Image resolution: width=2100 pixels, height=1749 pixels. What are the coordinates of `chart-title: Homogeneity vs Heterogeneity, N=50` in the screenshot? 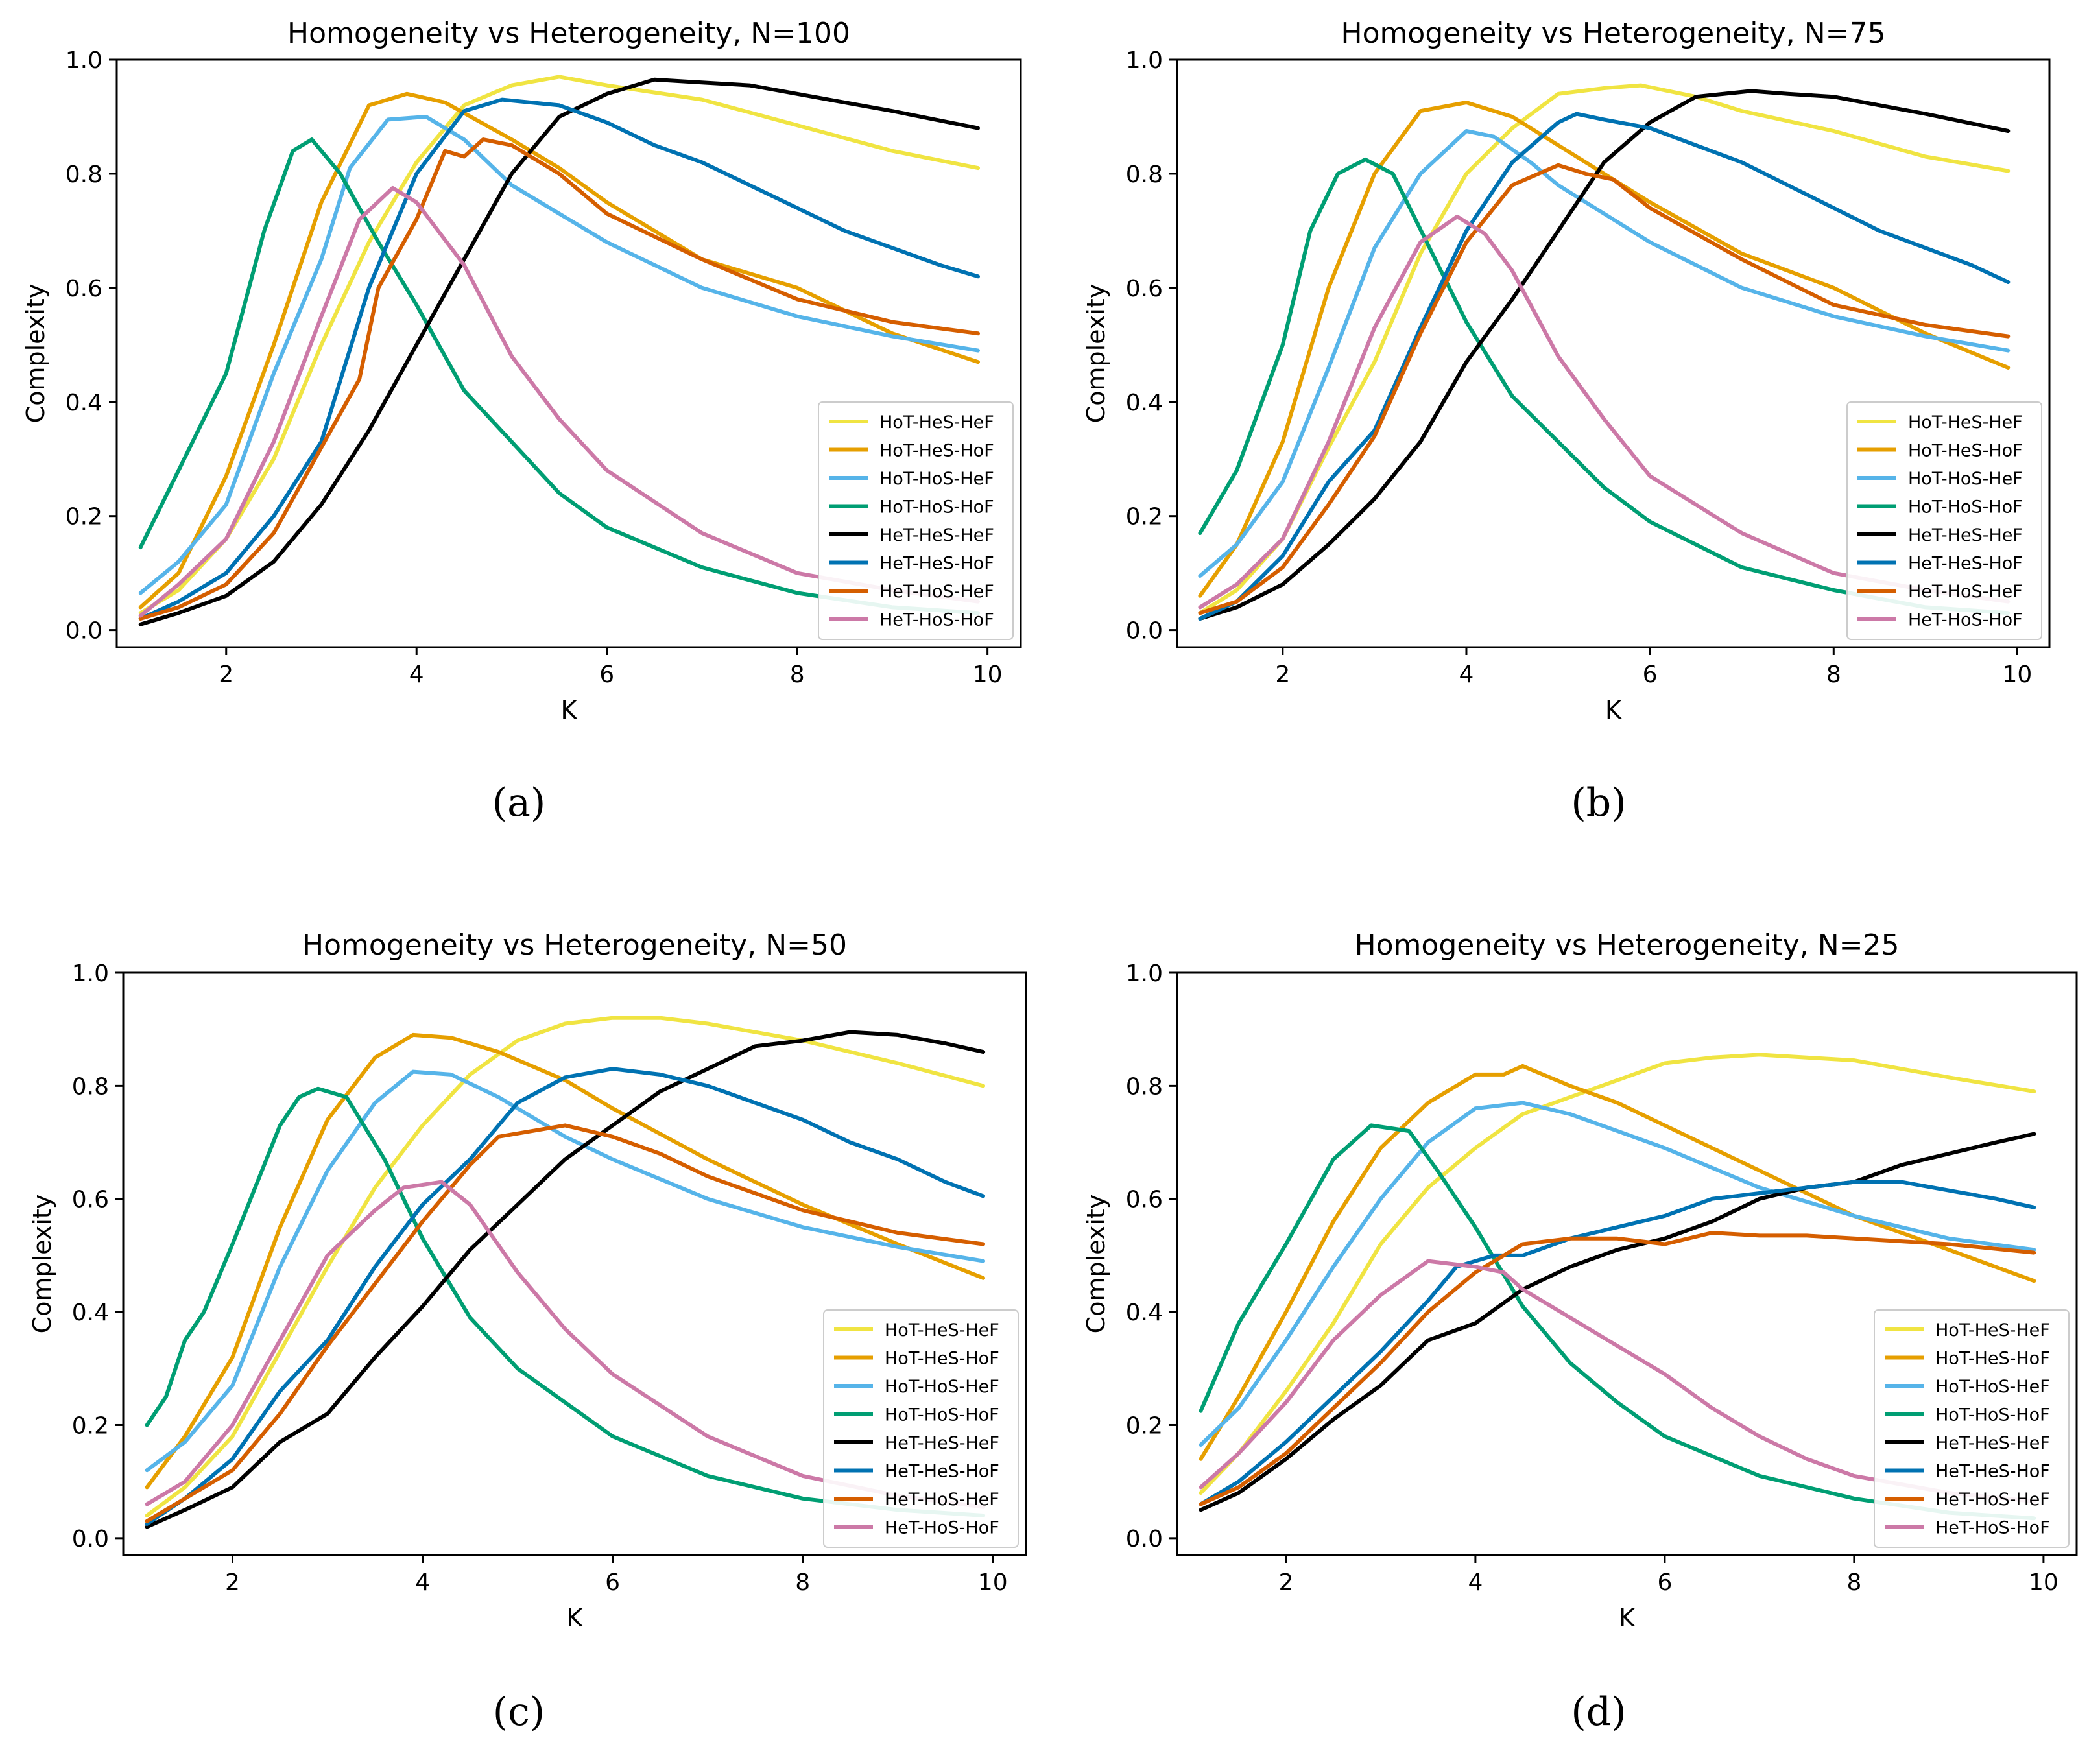 It's located at (574, 945).